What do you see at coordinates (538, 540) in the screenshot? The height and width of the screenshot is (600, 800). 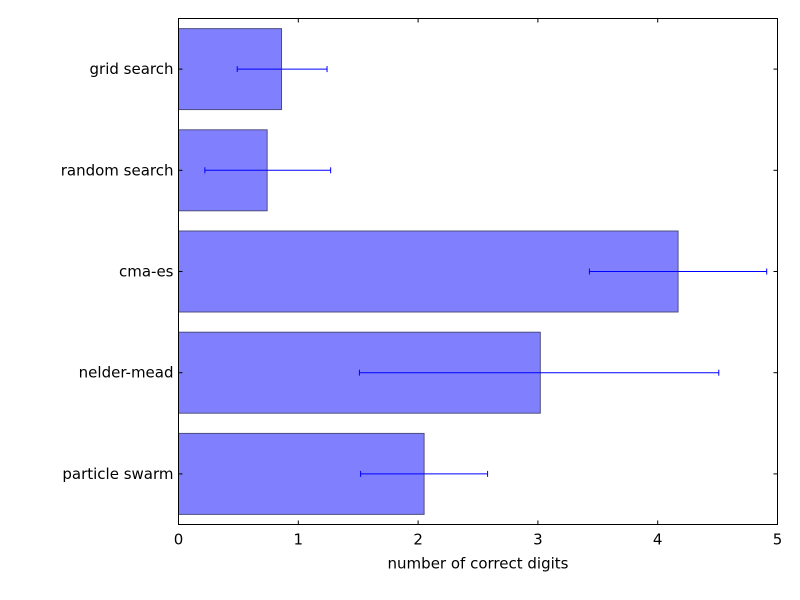 I see `x-tick-label-3: 3` at bounding box center [538, 540].